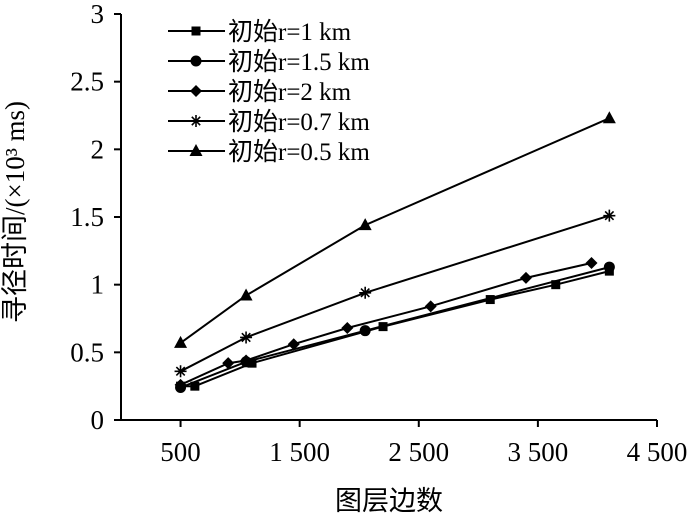  I want to click on legend-entry: 初始r=1 km, so click(260, 32).